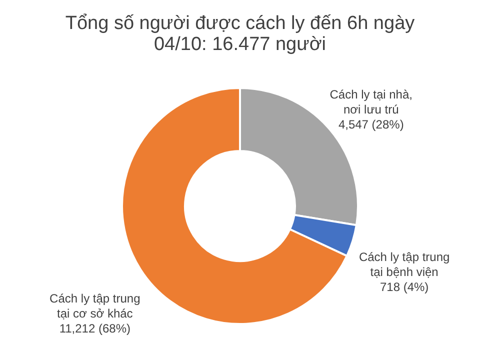 The image size is (480, 360). Describe the element at coordinates (95, 305) in the screenshot. I see `slice-label: Cách ly tập trung tại cơ sở khác` at that location.